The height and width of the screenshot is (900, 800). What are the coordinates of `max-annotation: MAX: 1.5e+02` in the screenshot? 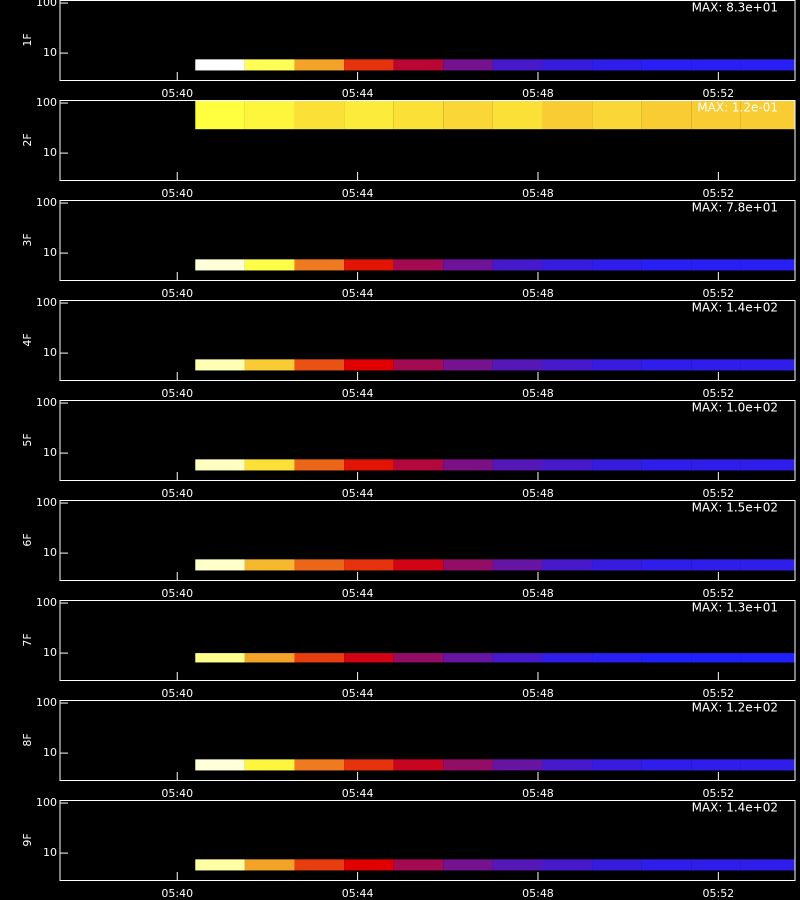 It's located at (735, 508).